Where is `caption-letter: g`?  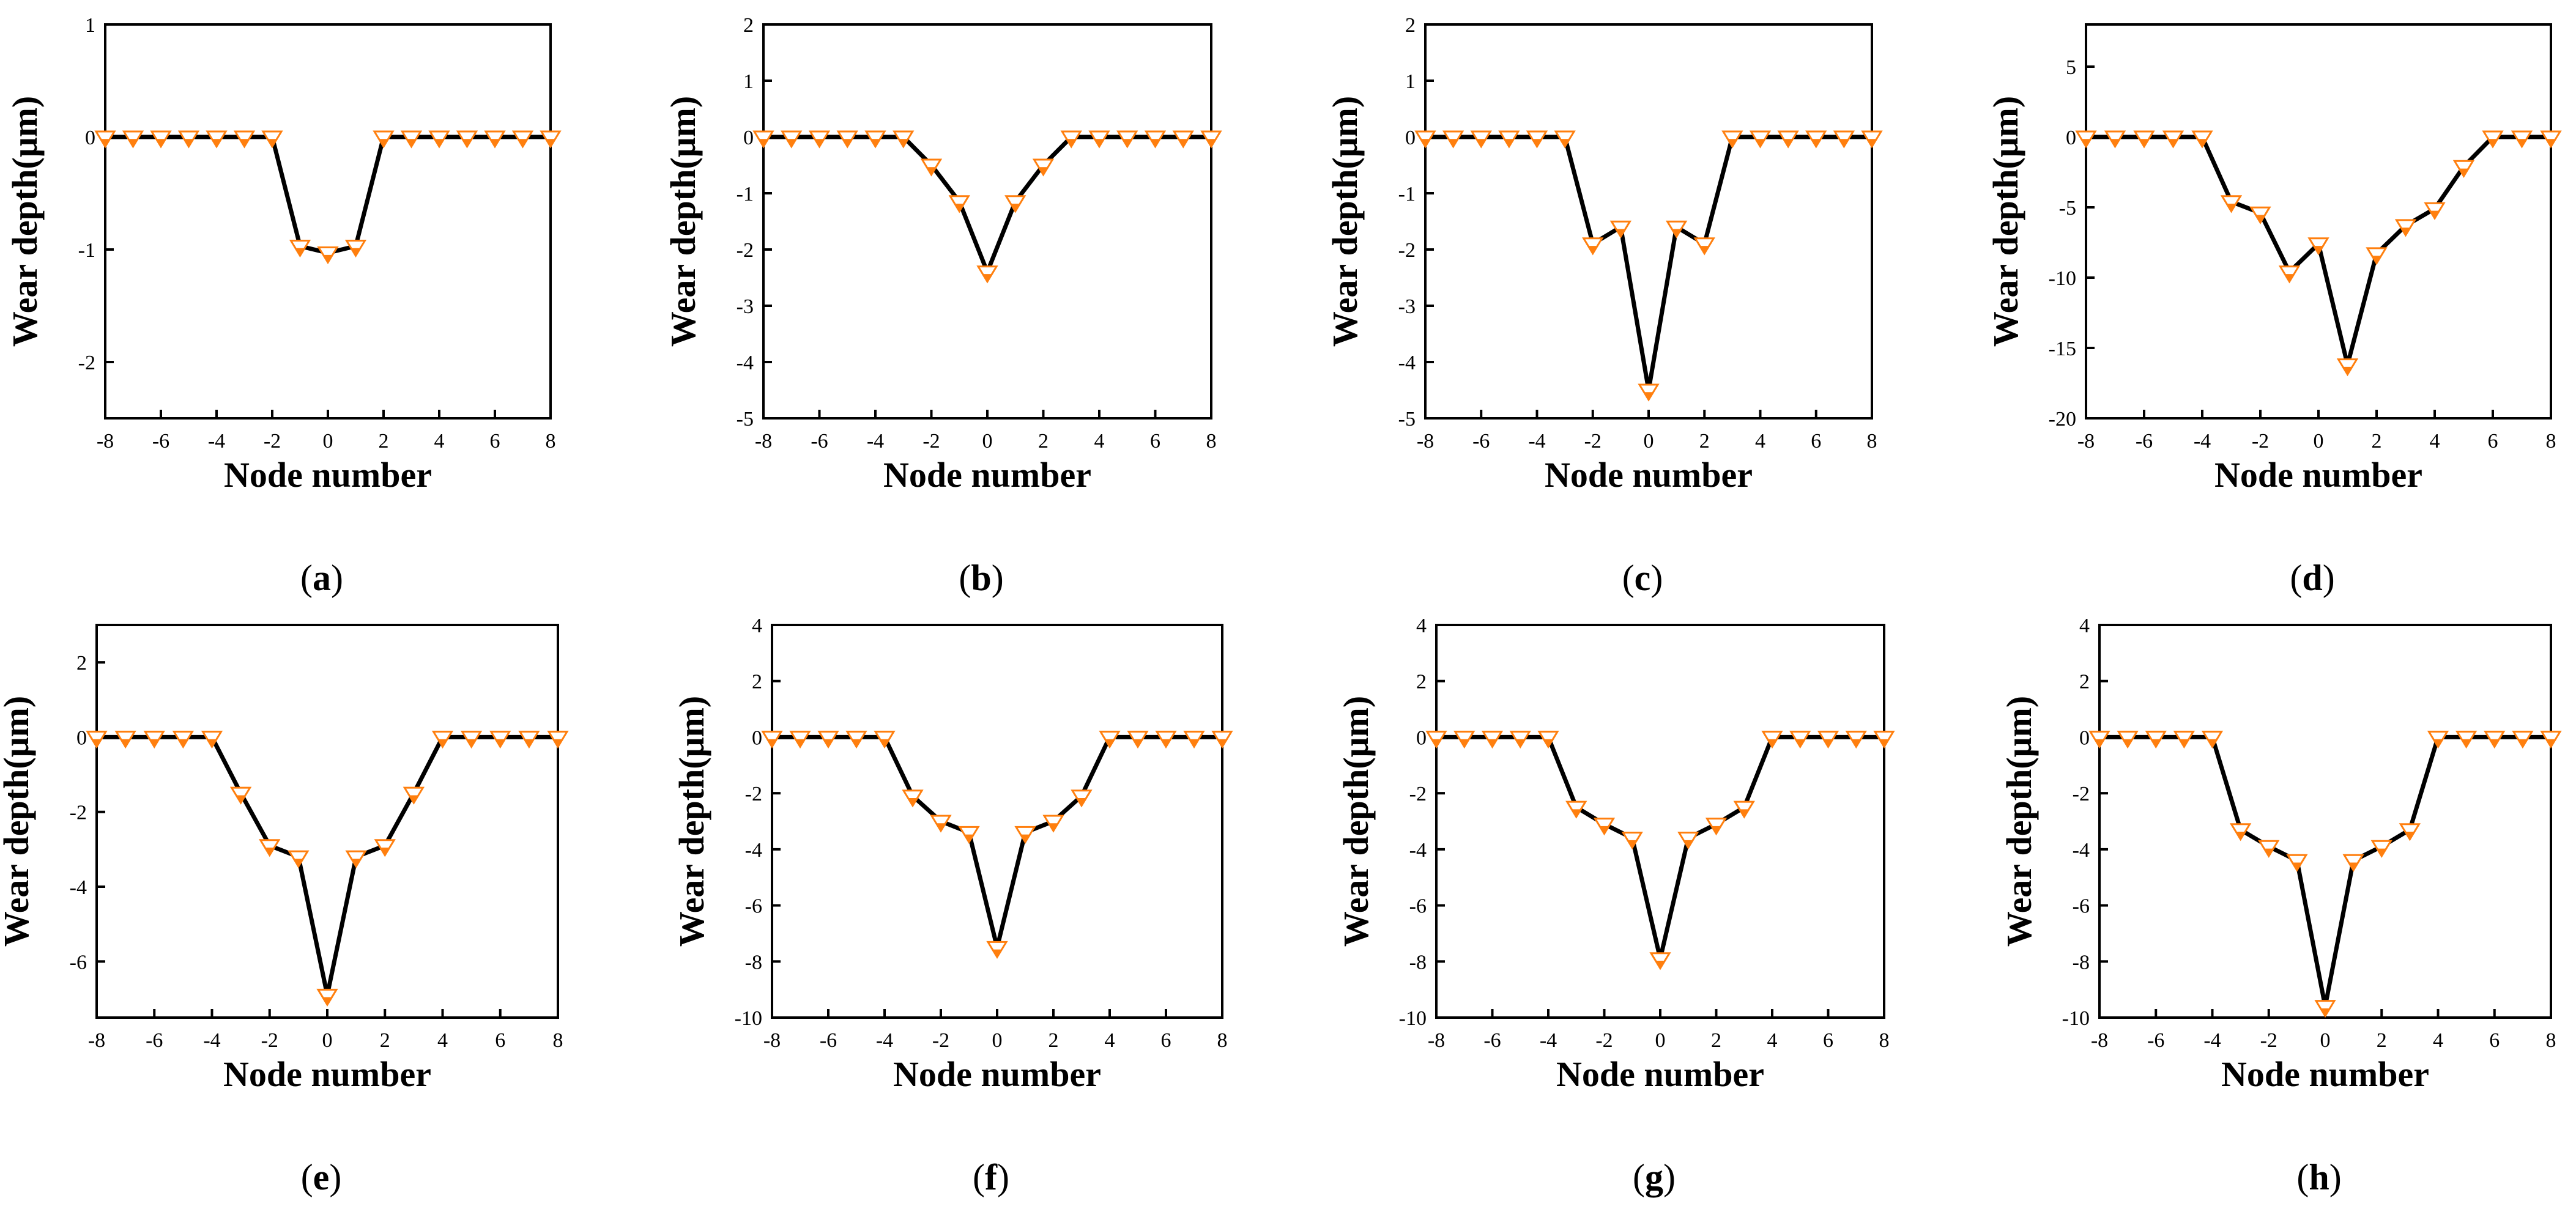 caption-letter: g is located at coordinates (1654, 1177).